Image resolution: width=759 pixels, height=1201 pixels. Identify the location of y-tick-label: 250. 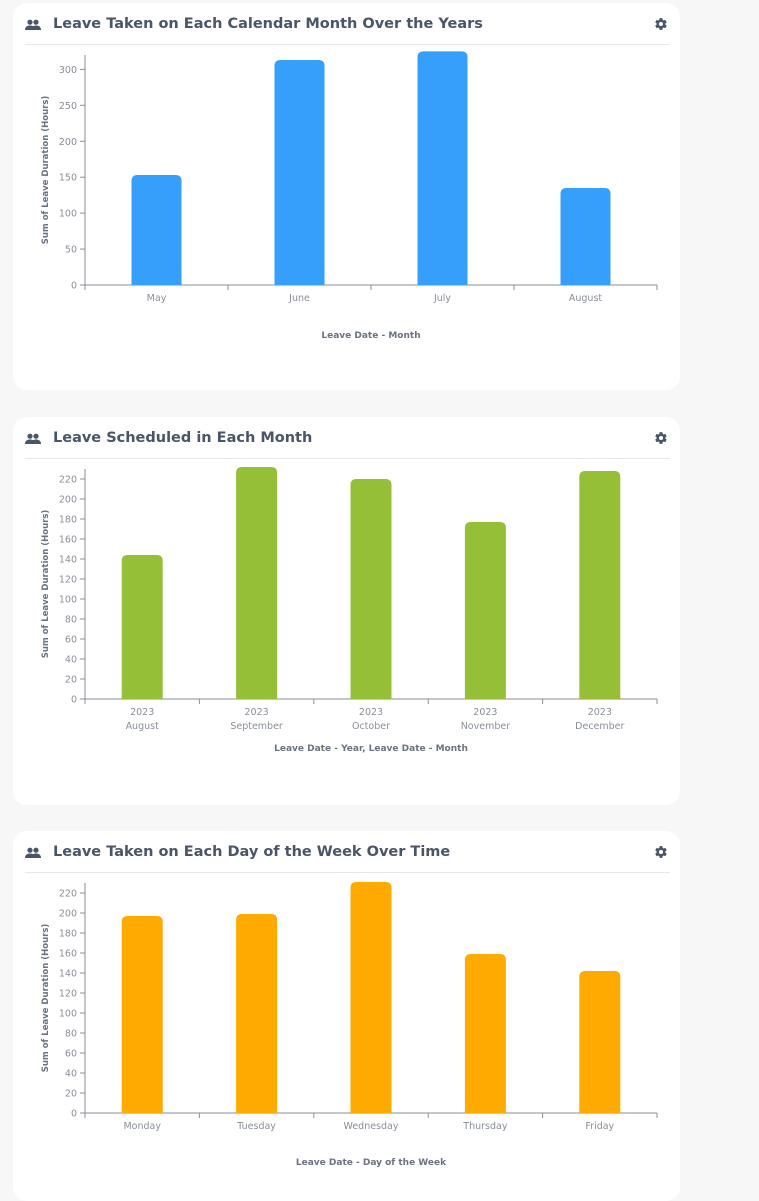
(68, 106).